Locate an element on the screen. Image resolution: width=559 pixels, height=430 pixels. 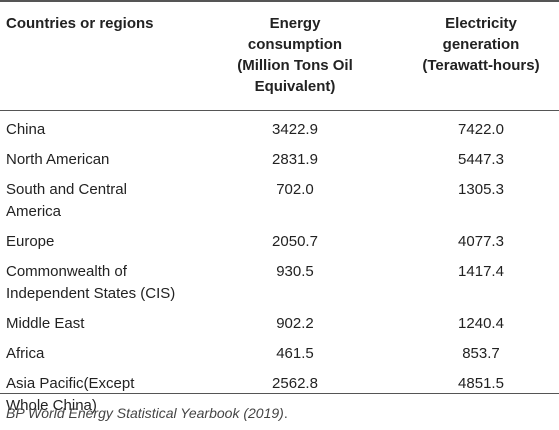
table-top-rule is located at coordinates (279, 1).